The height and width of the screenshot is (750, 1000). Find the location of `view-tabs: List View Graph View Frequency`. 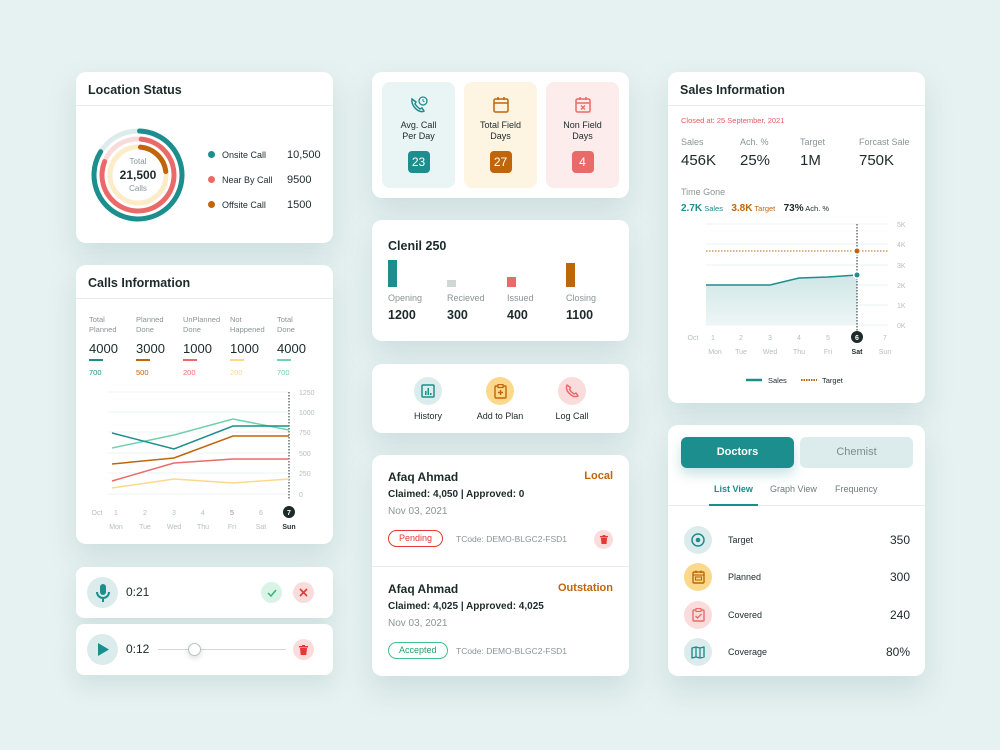

view-tabs: List View Graph View Frequency is located at coordinates (796, 492).